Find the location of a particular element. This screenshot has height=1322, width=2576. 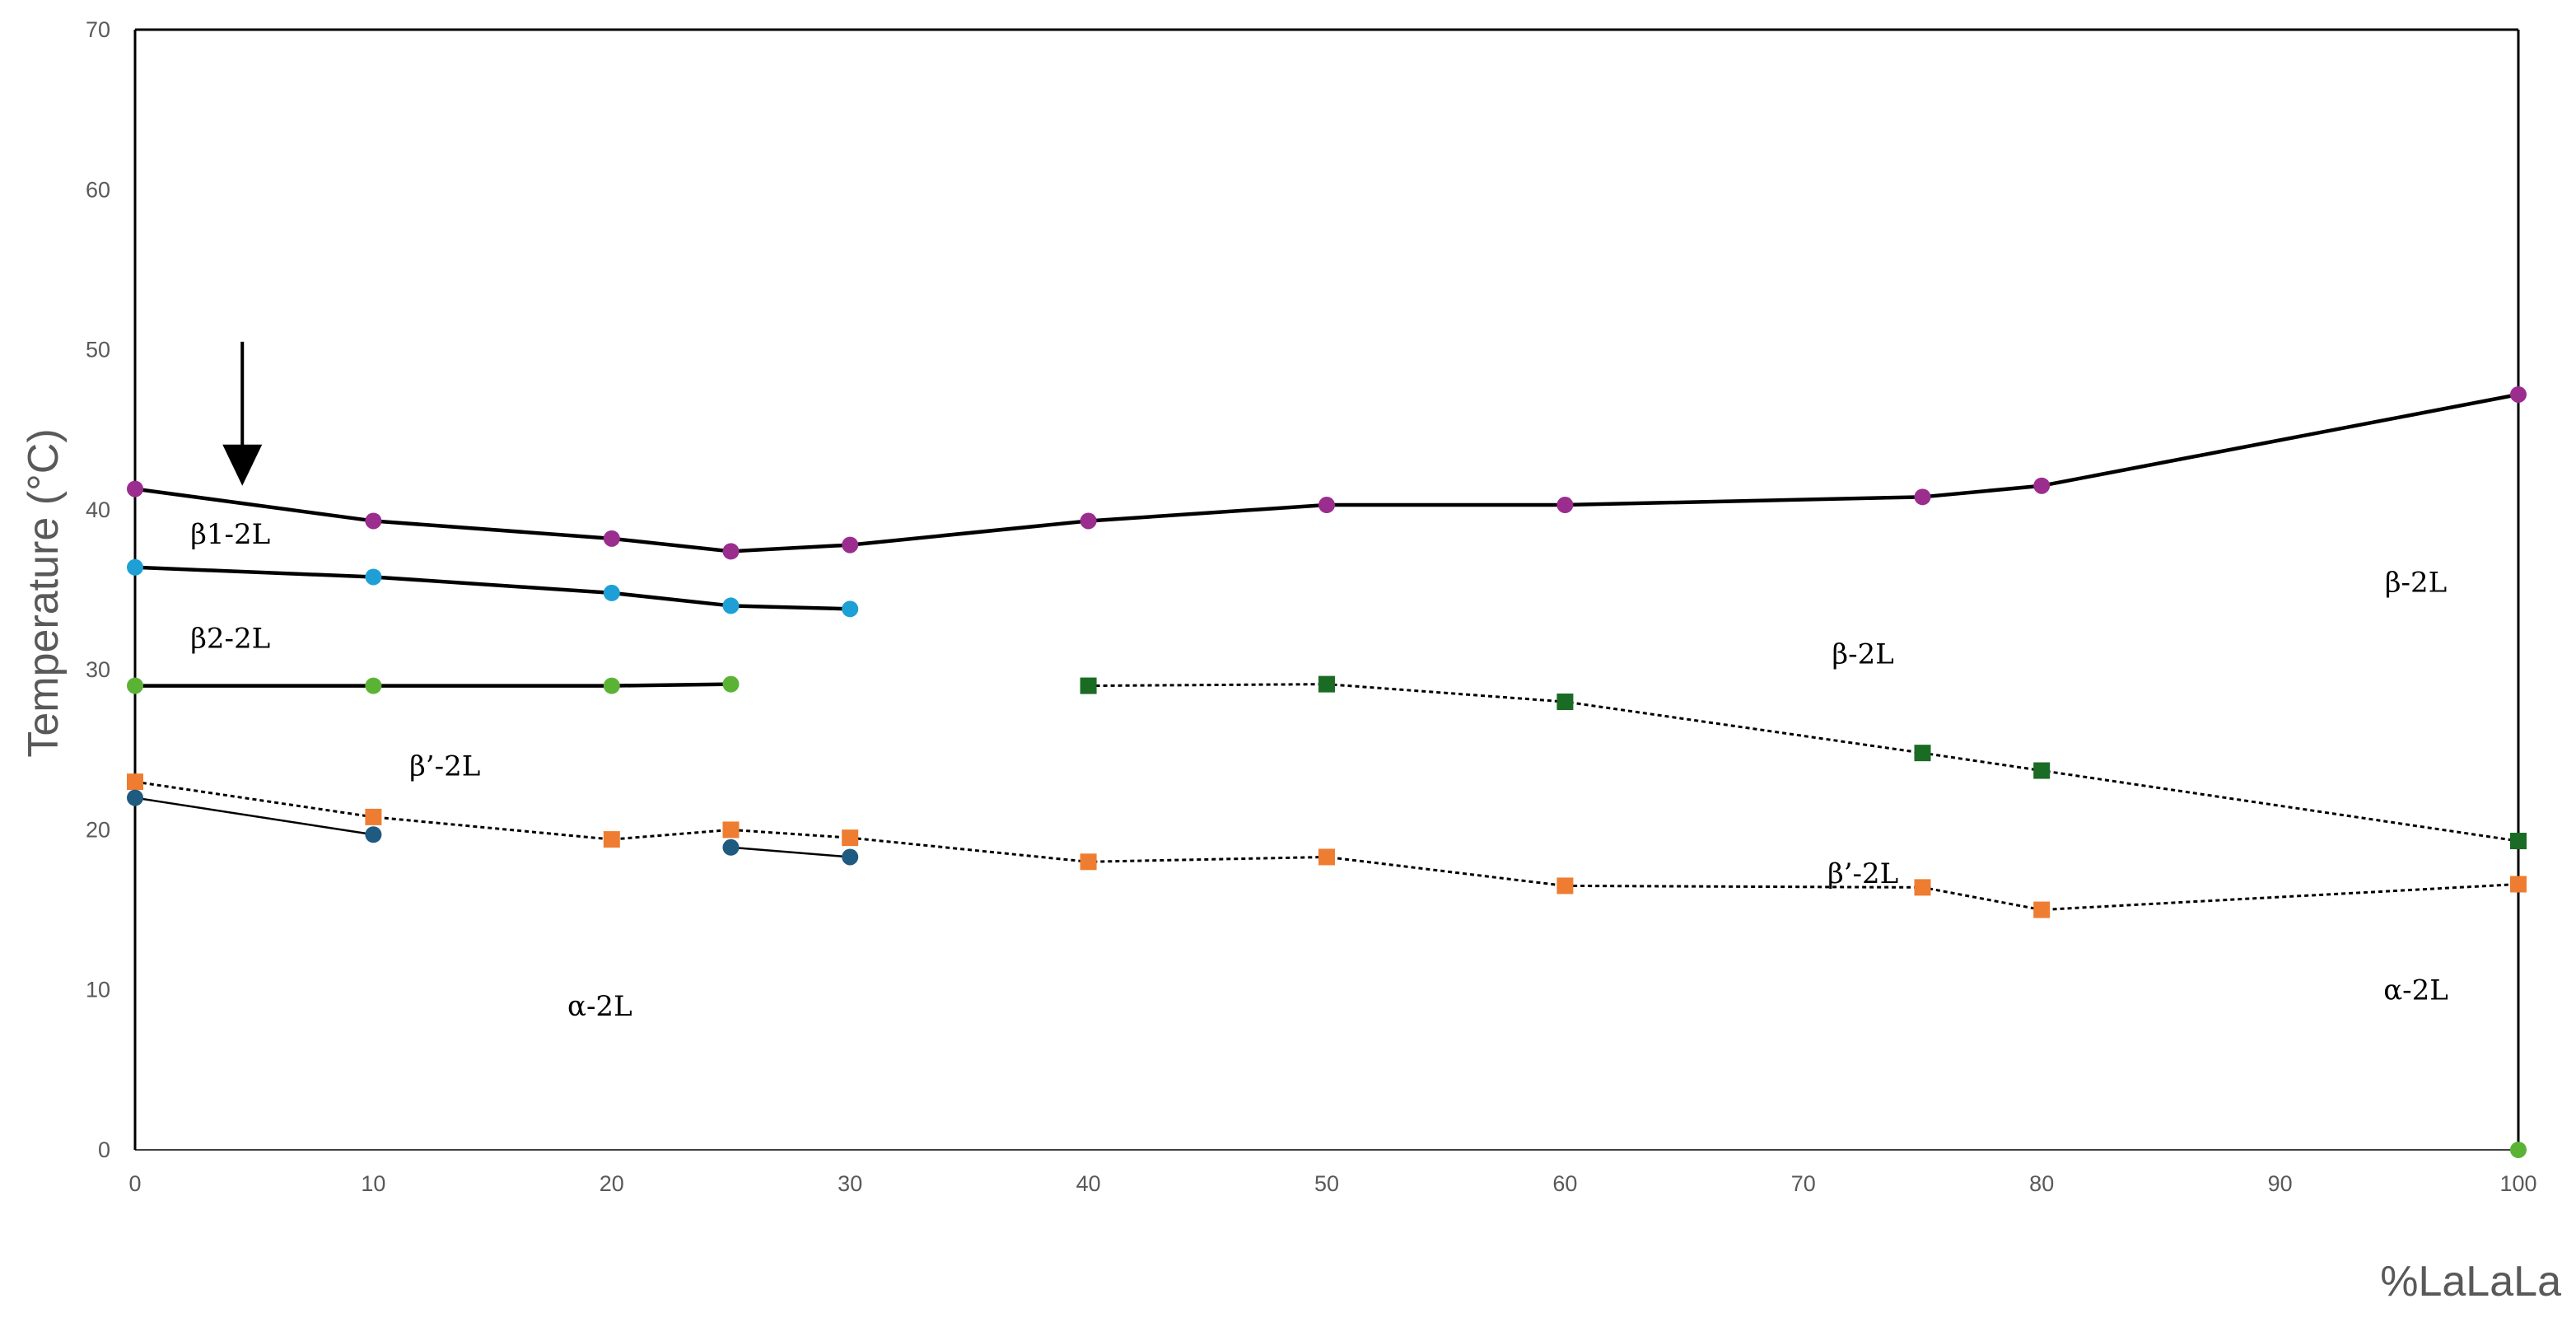

x-tick-label: 30 is located at coordinates (850, 1183).